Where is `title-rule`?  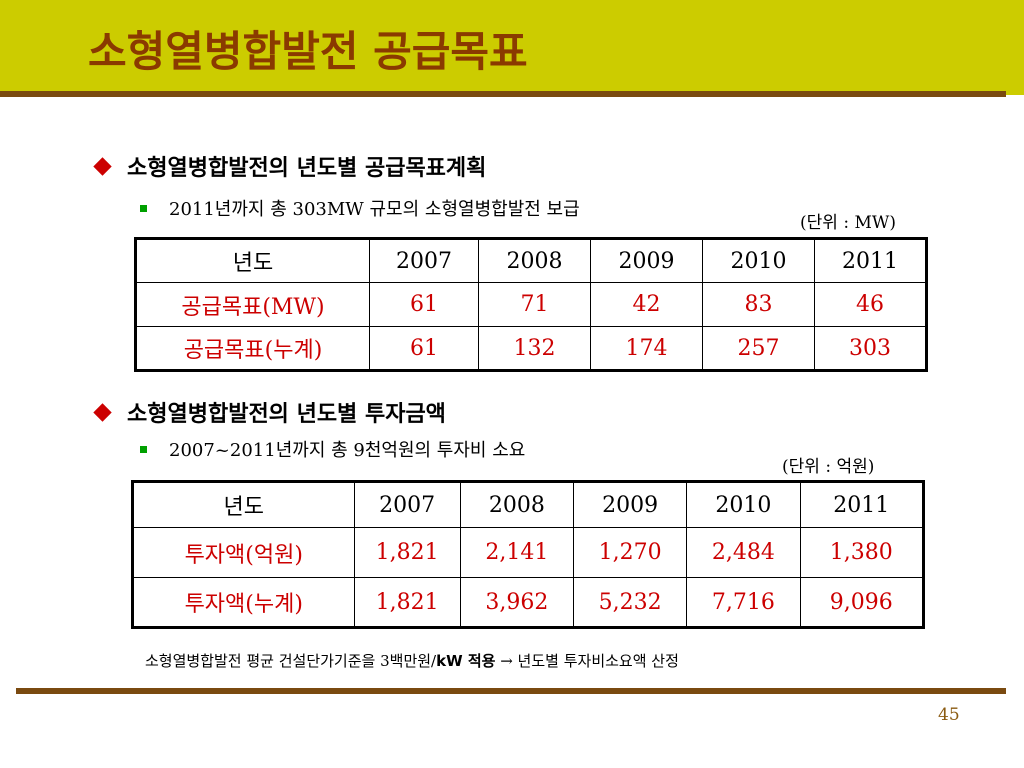
title-rule is located at coordinates (503, 94).